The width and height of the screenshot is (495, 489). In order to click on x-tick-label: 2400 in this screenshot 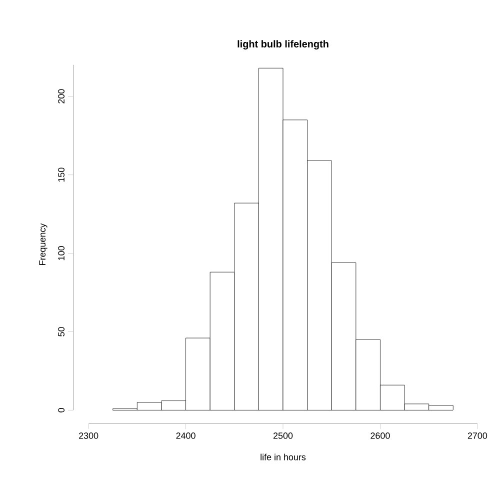, I will do `click(186, 435)`.